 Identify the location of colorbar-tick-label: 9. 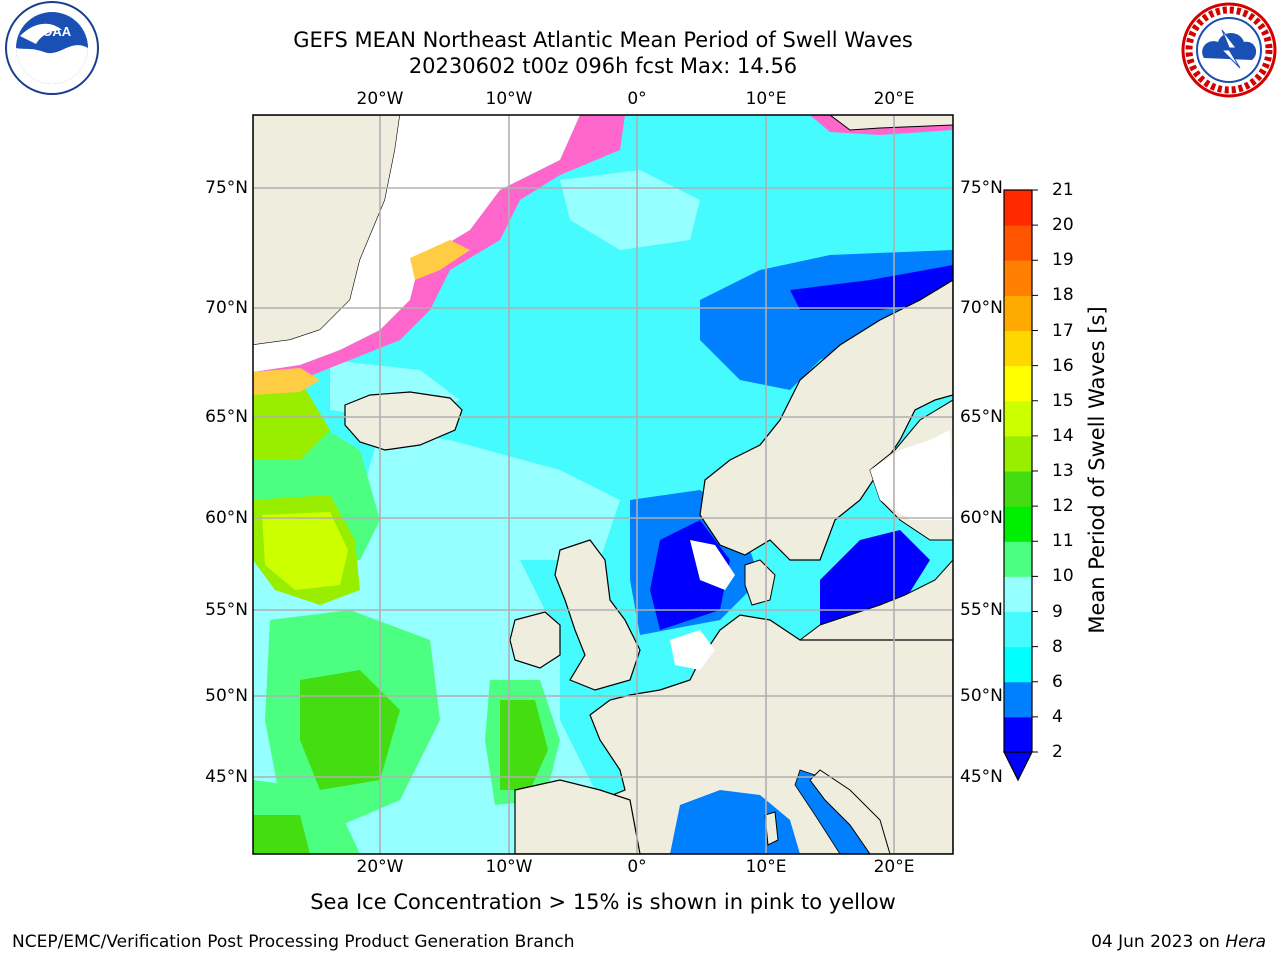
(1057, 611).